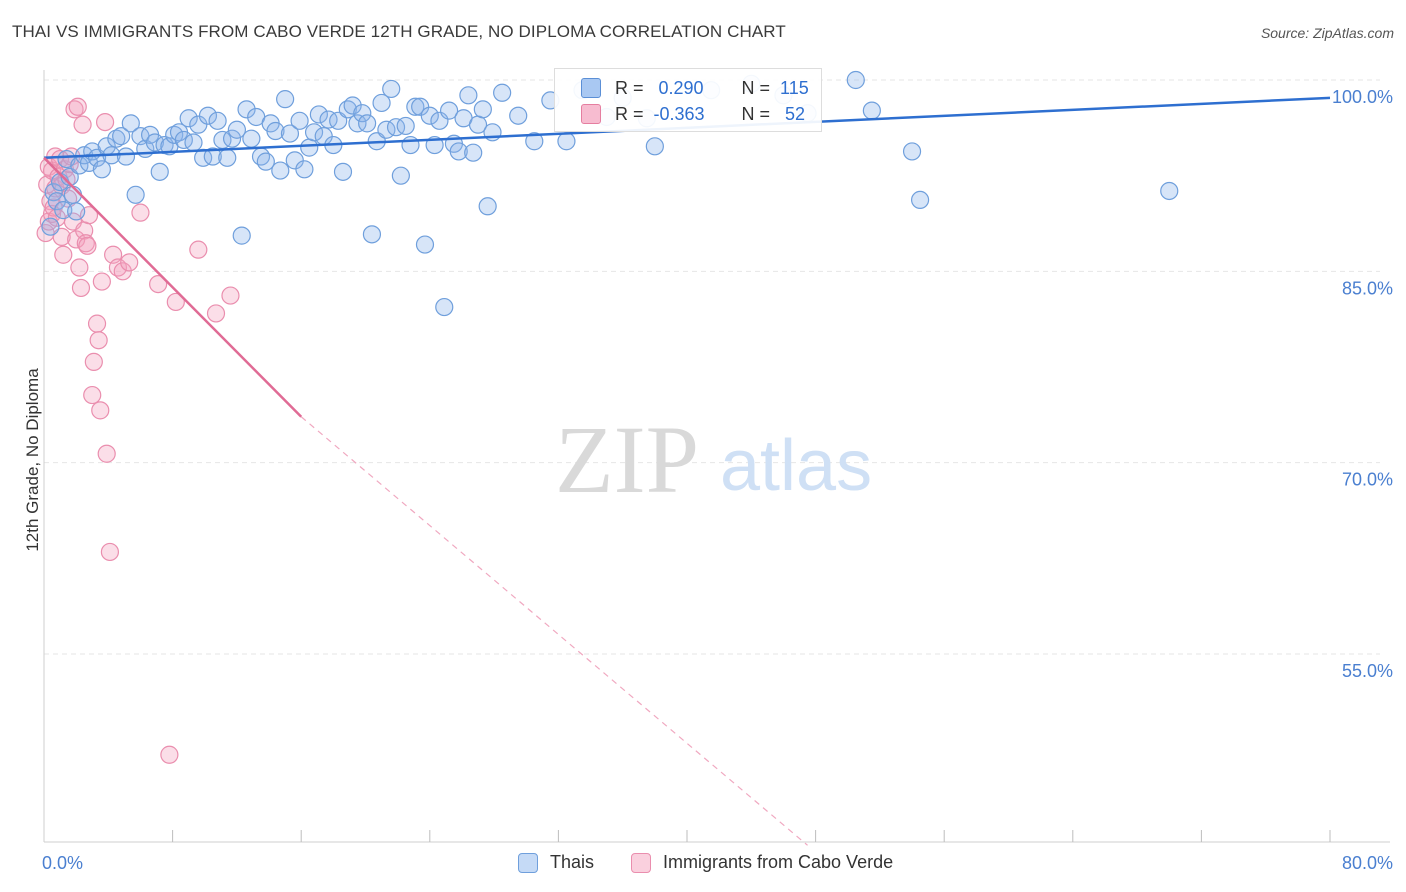  What do you see at coordinates (678, 87) in the screenshot?
I see `r-value: 0.290` at bounding box center [678, 87].